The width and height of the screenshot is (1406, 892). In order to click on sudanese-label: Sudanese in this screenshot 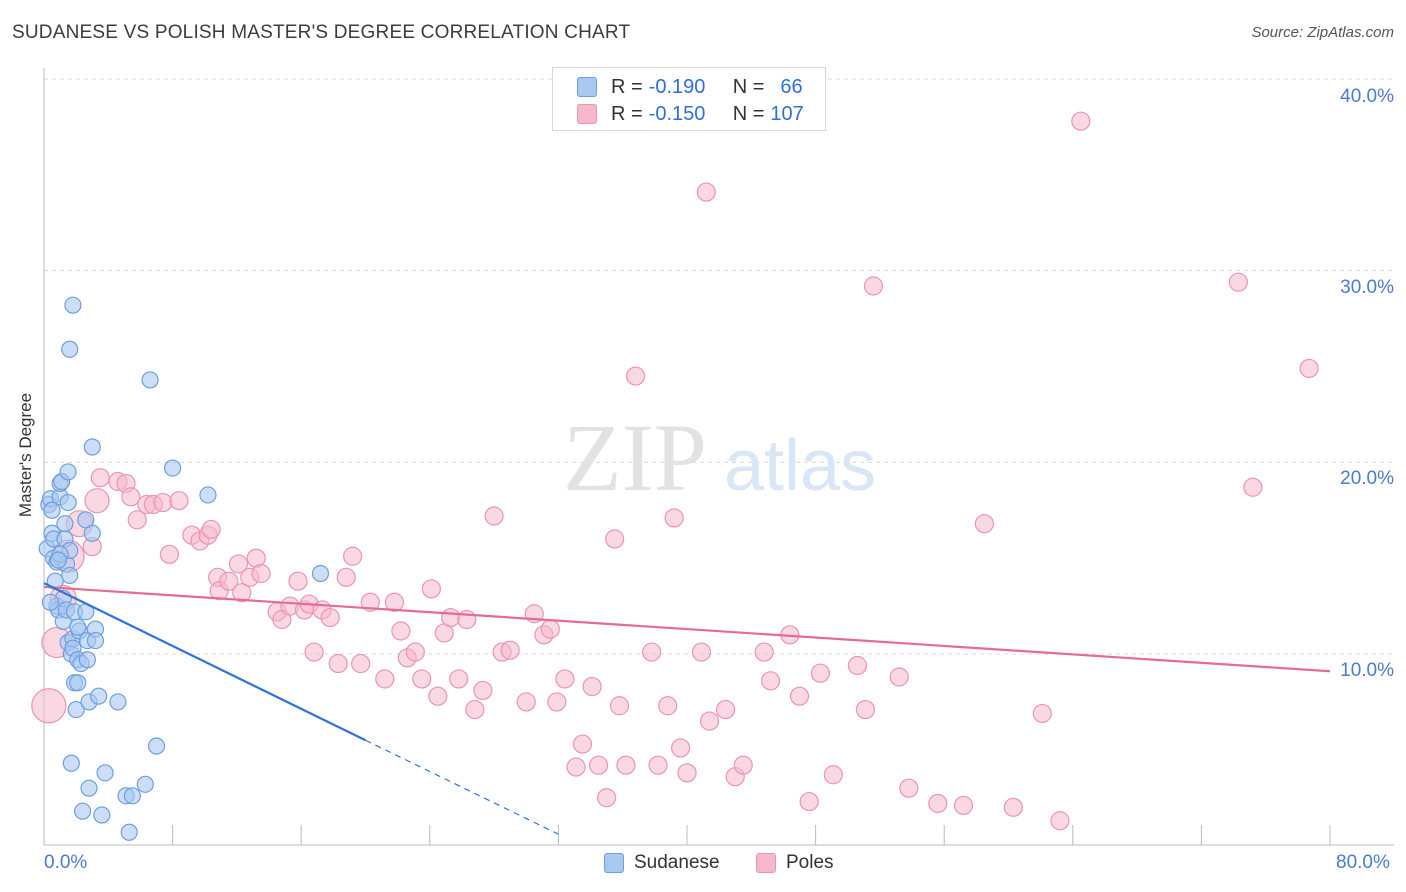, I will do `click(677, 862)`.